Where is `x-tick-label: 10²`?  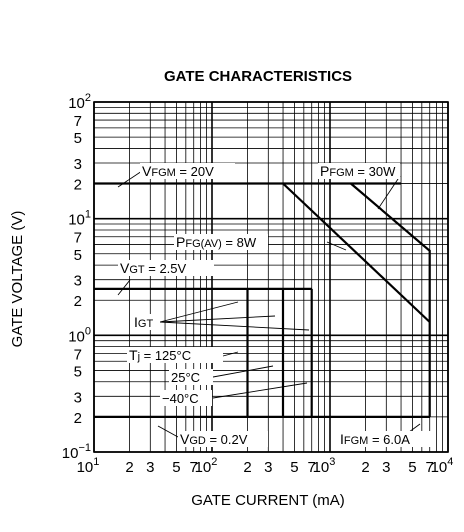 x-tick-label: 10² is located at coordinates (206, 466).